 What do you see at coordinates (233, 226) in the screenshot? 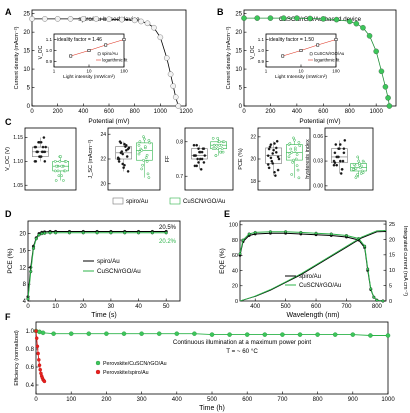
I see `eqe-y-label: 100` at bounding box center [233, 226].